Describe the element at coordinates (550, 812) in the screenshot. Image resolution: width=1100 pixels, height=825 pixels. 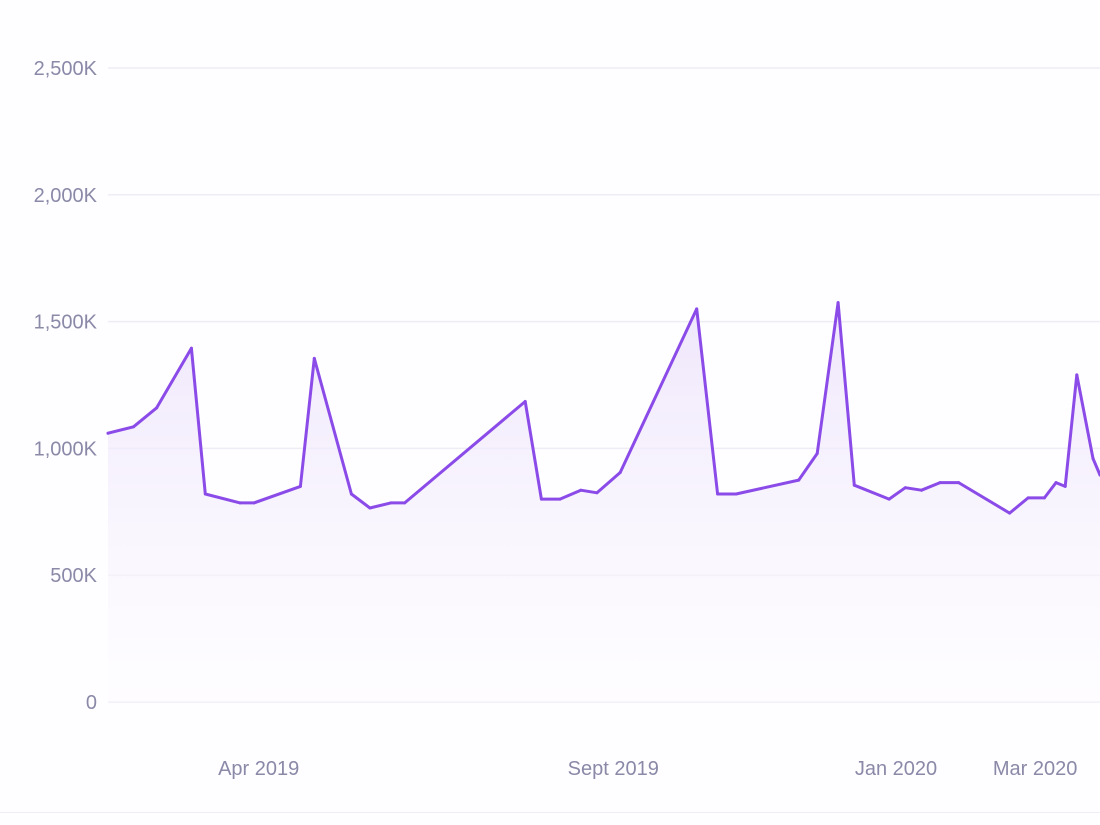
I see `bottom-divider` at that location.